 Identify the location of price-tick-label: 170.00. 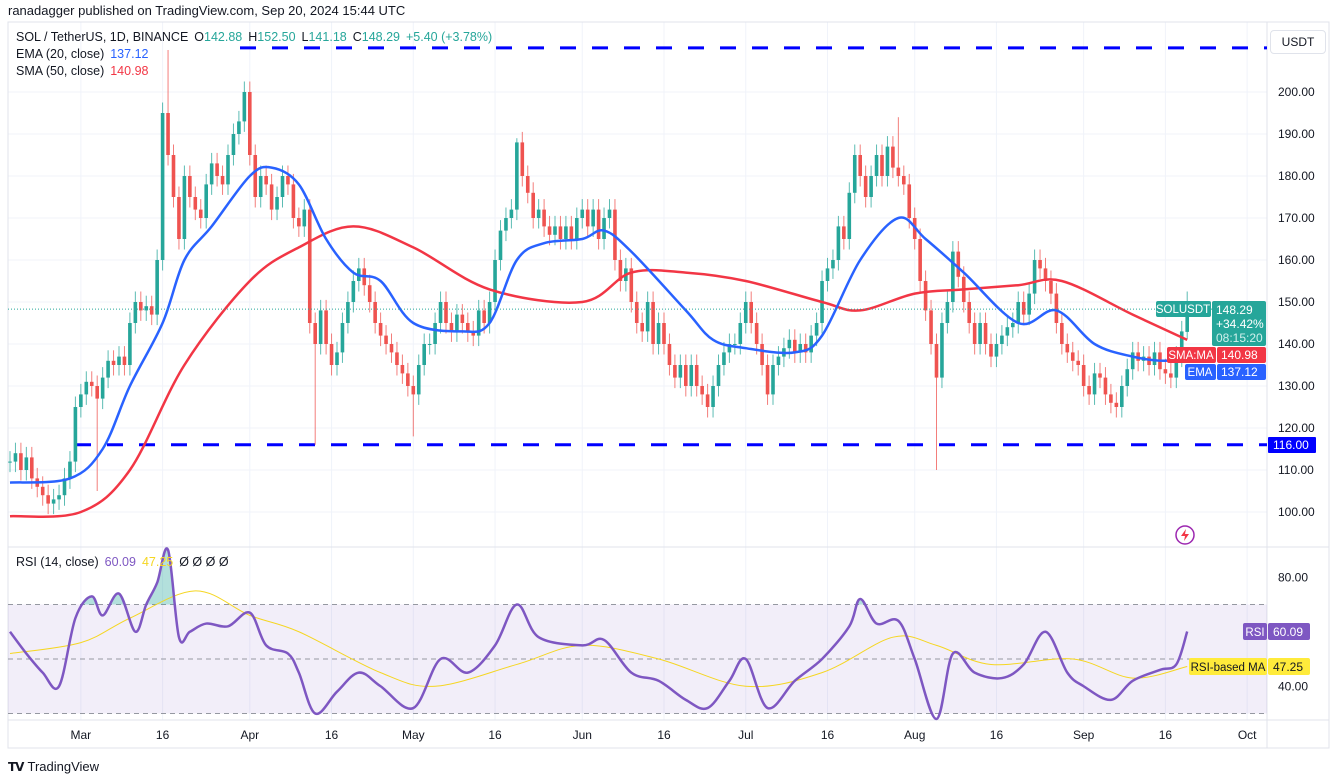
(1296, 218).